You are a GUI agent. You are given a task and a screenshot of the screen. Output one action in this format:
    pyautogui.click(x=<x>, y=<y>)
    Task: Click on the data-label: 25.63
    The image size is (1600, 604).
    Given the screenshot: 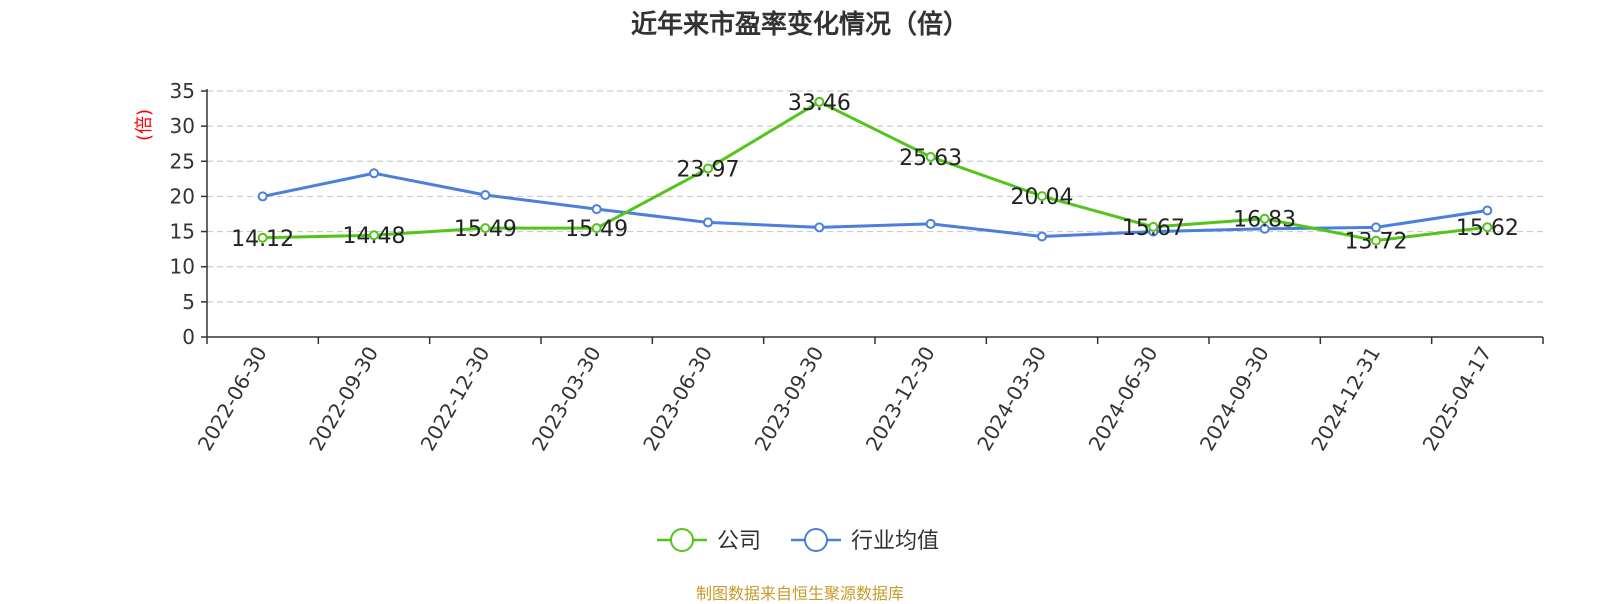 What is the action you would take?
    pyautogui.click(x=930, y=158)
    